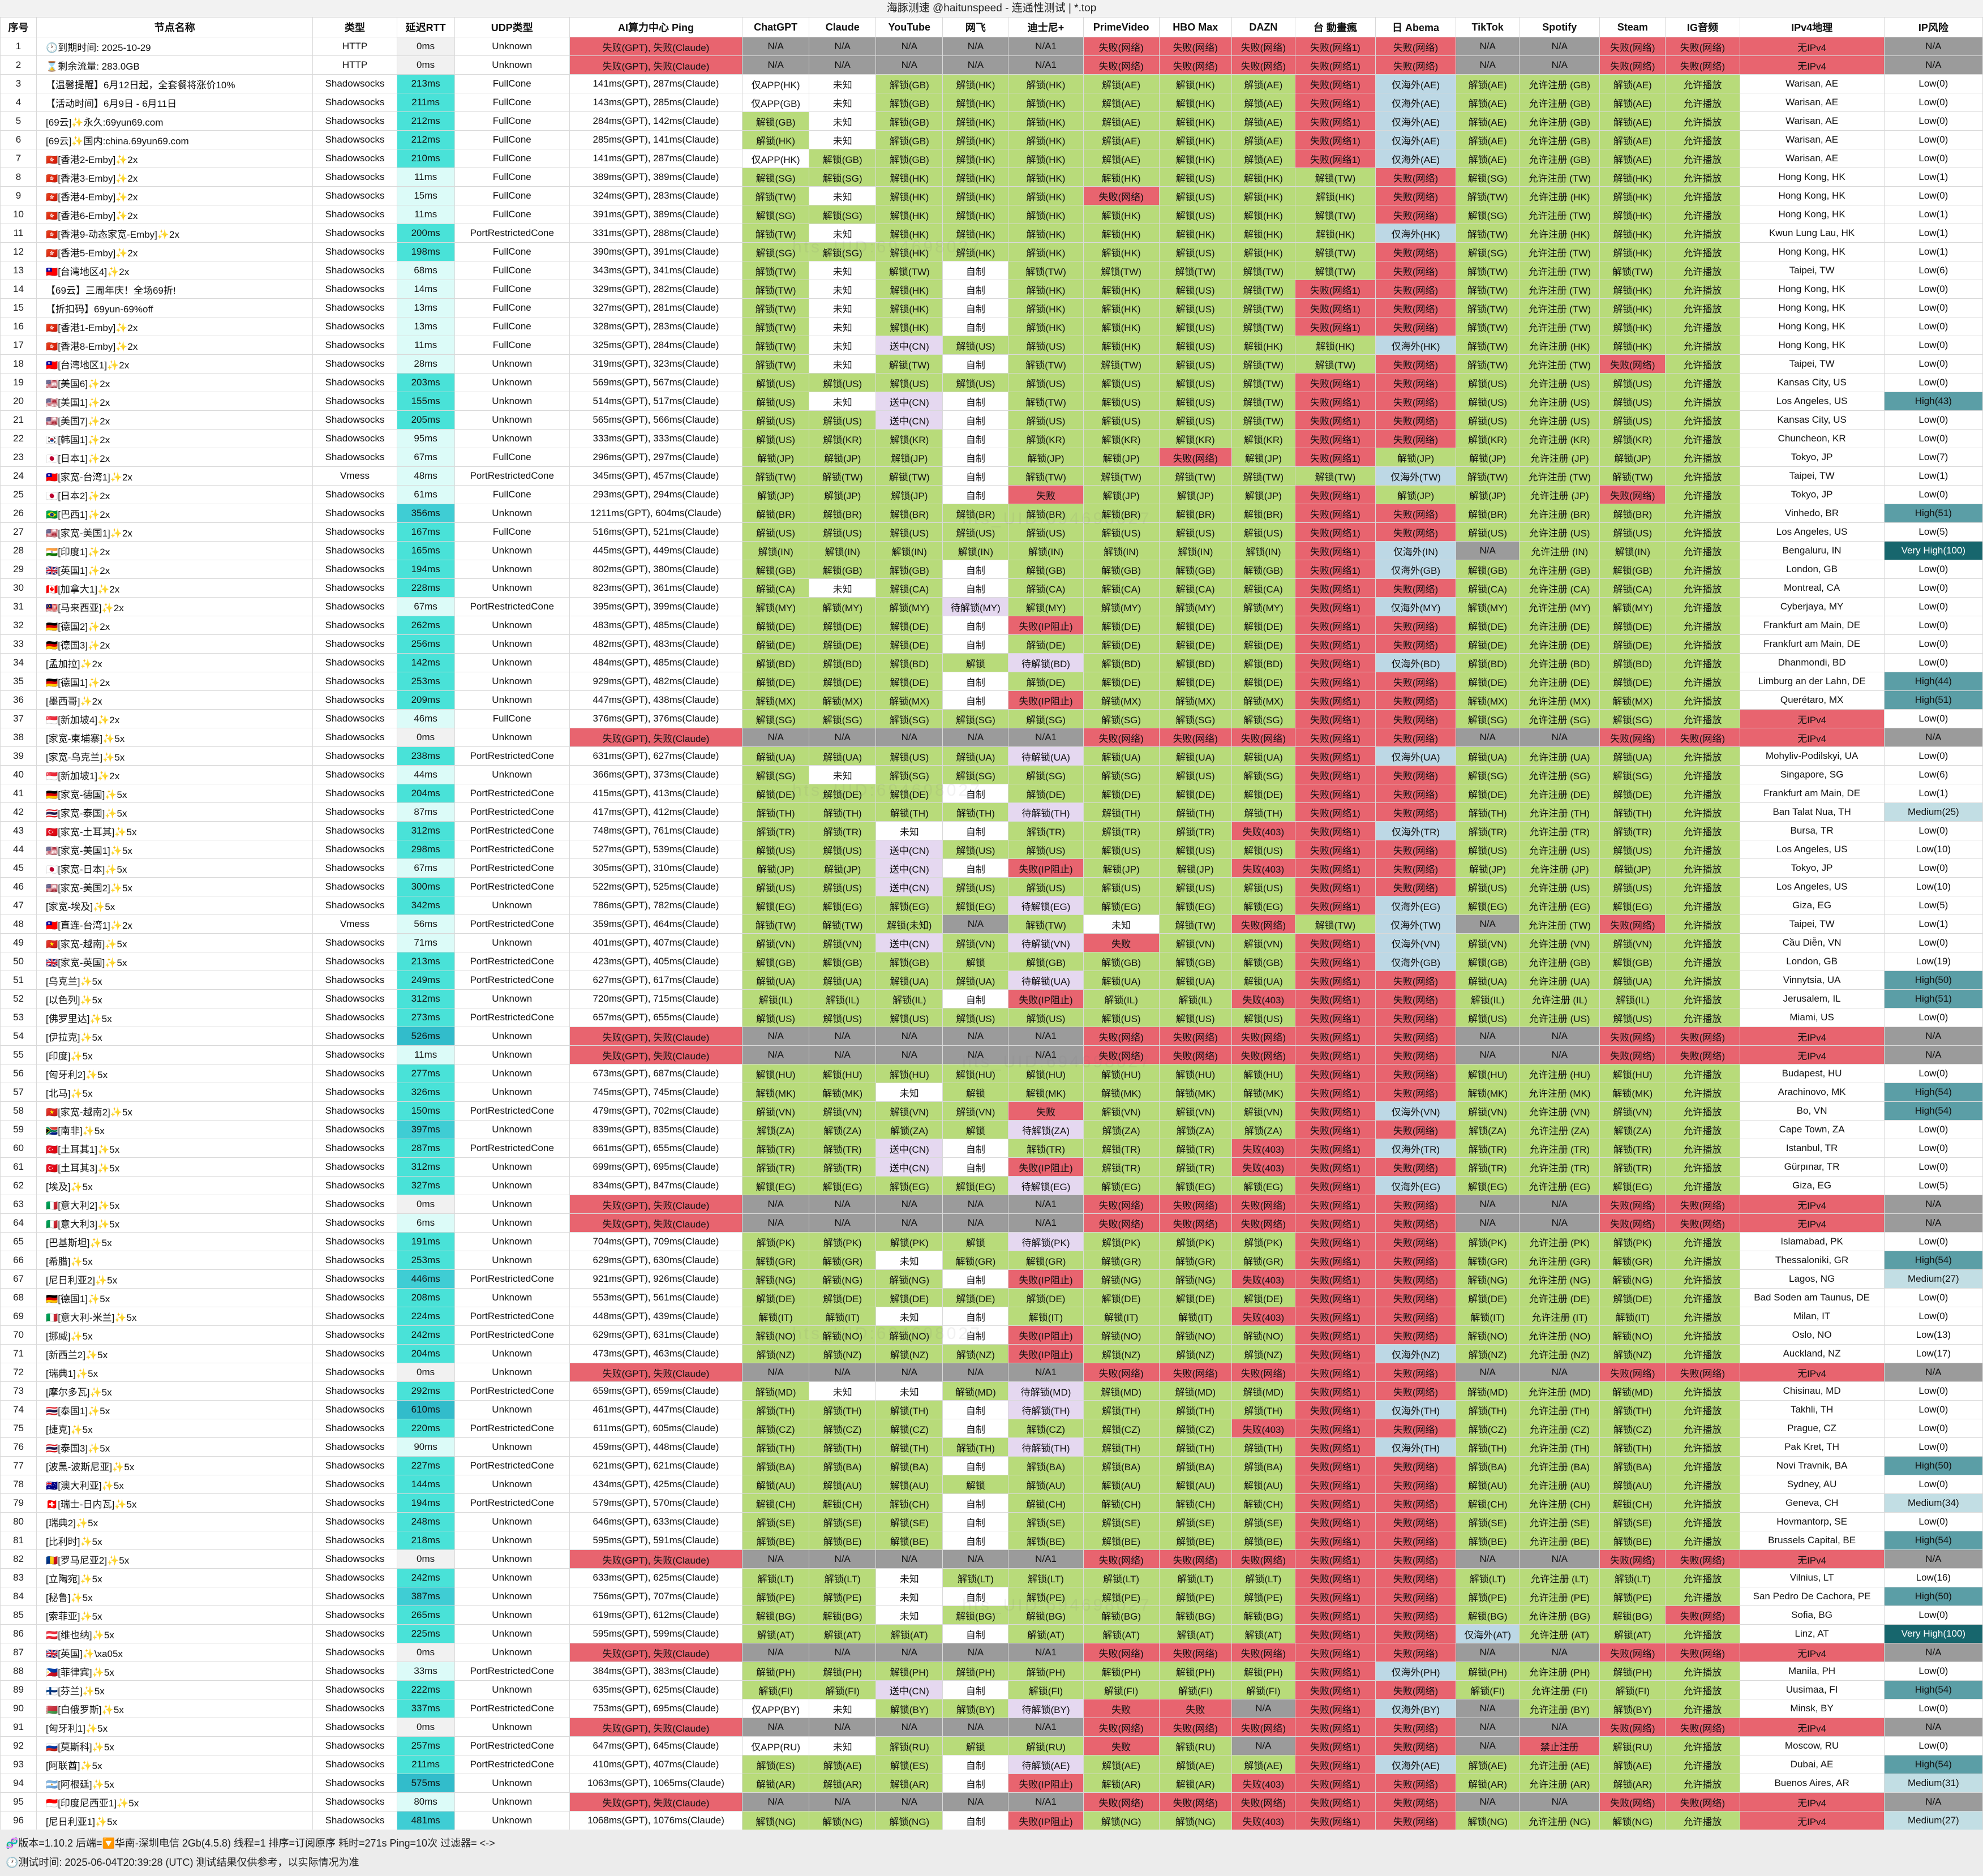 Image resolution: width=1983 pixels, height=1876 pixels. I want to click on cell: 允许播放, so click(1702, 625).